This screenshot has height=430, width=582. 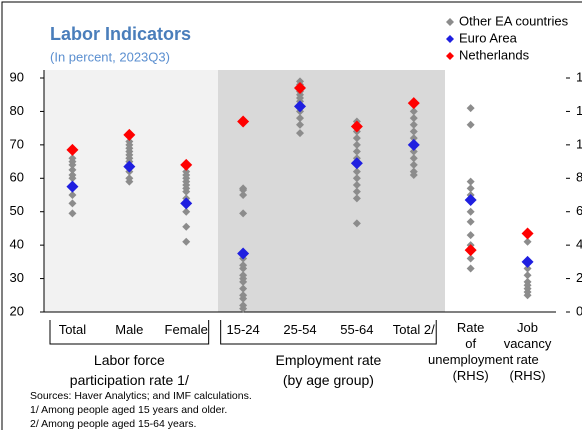 I want to click on y2-tick-label: 6, so click(x=579, y=210).